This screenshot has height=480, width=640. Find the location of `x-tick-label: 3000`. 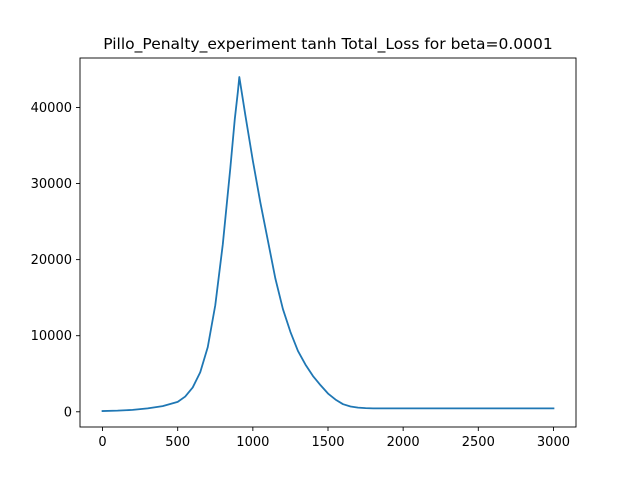

x-tick-label: 3000 is located at coordinates (553, 442).